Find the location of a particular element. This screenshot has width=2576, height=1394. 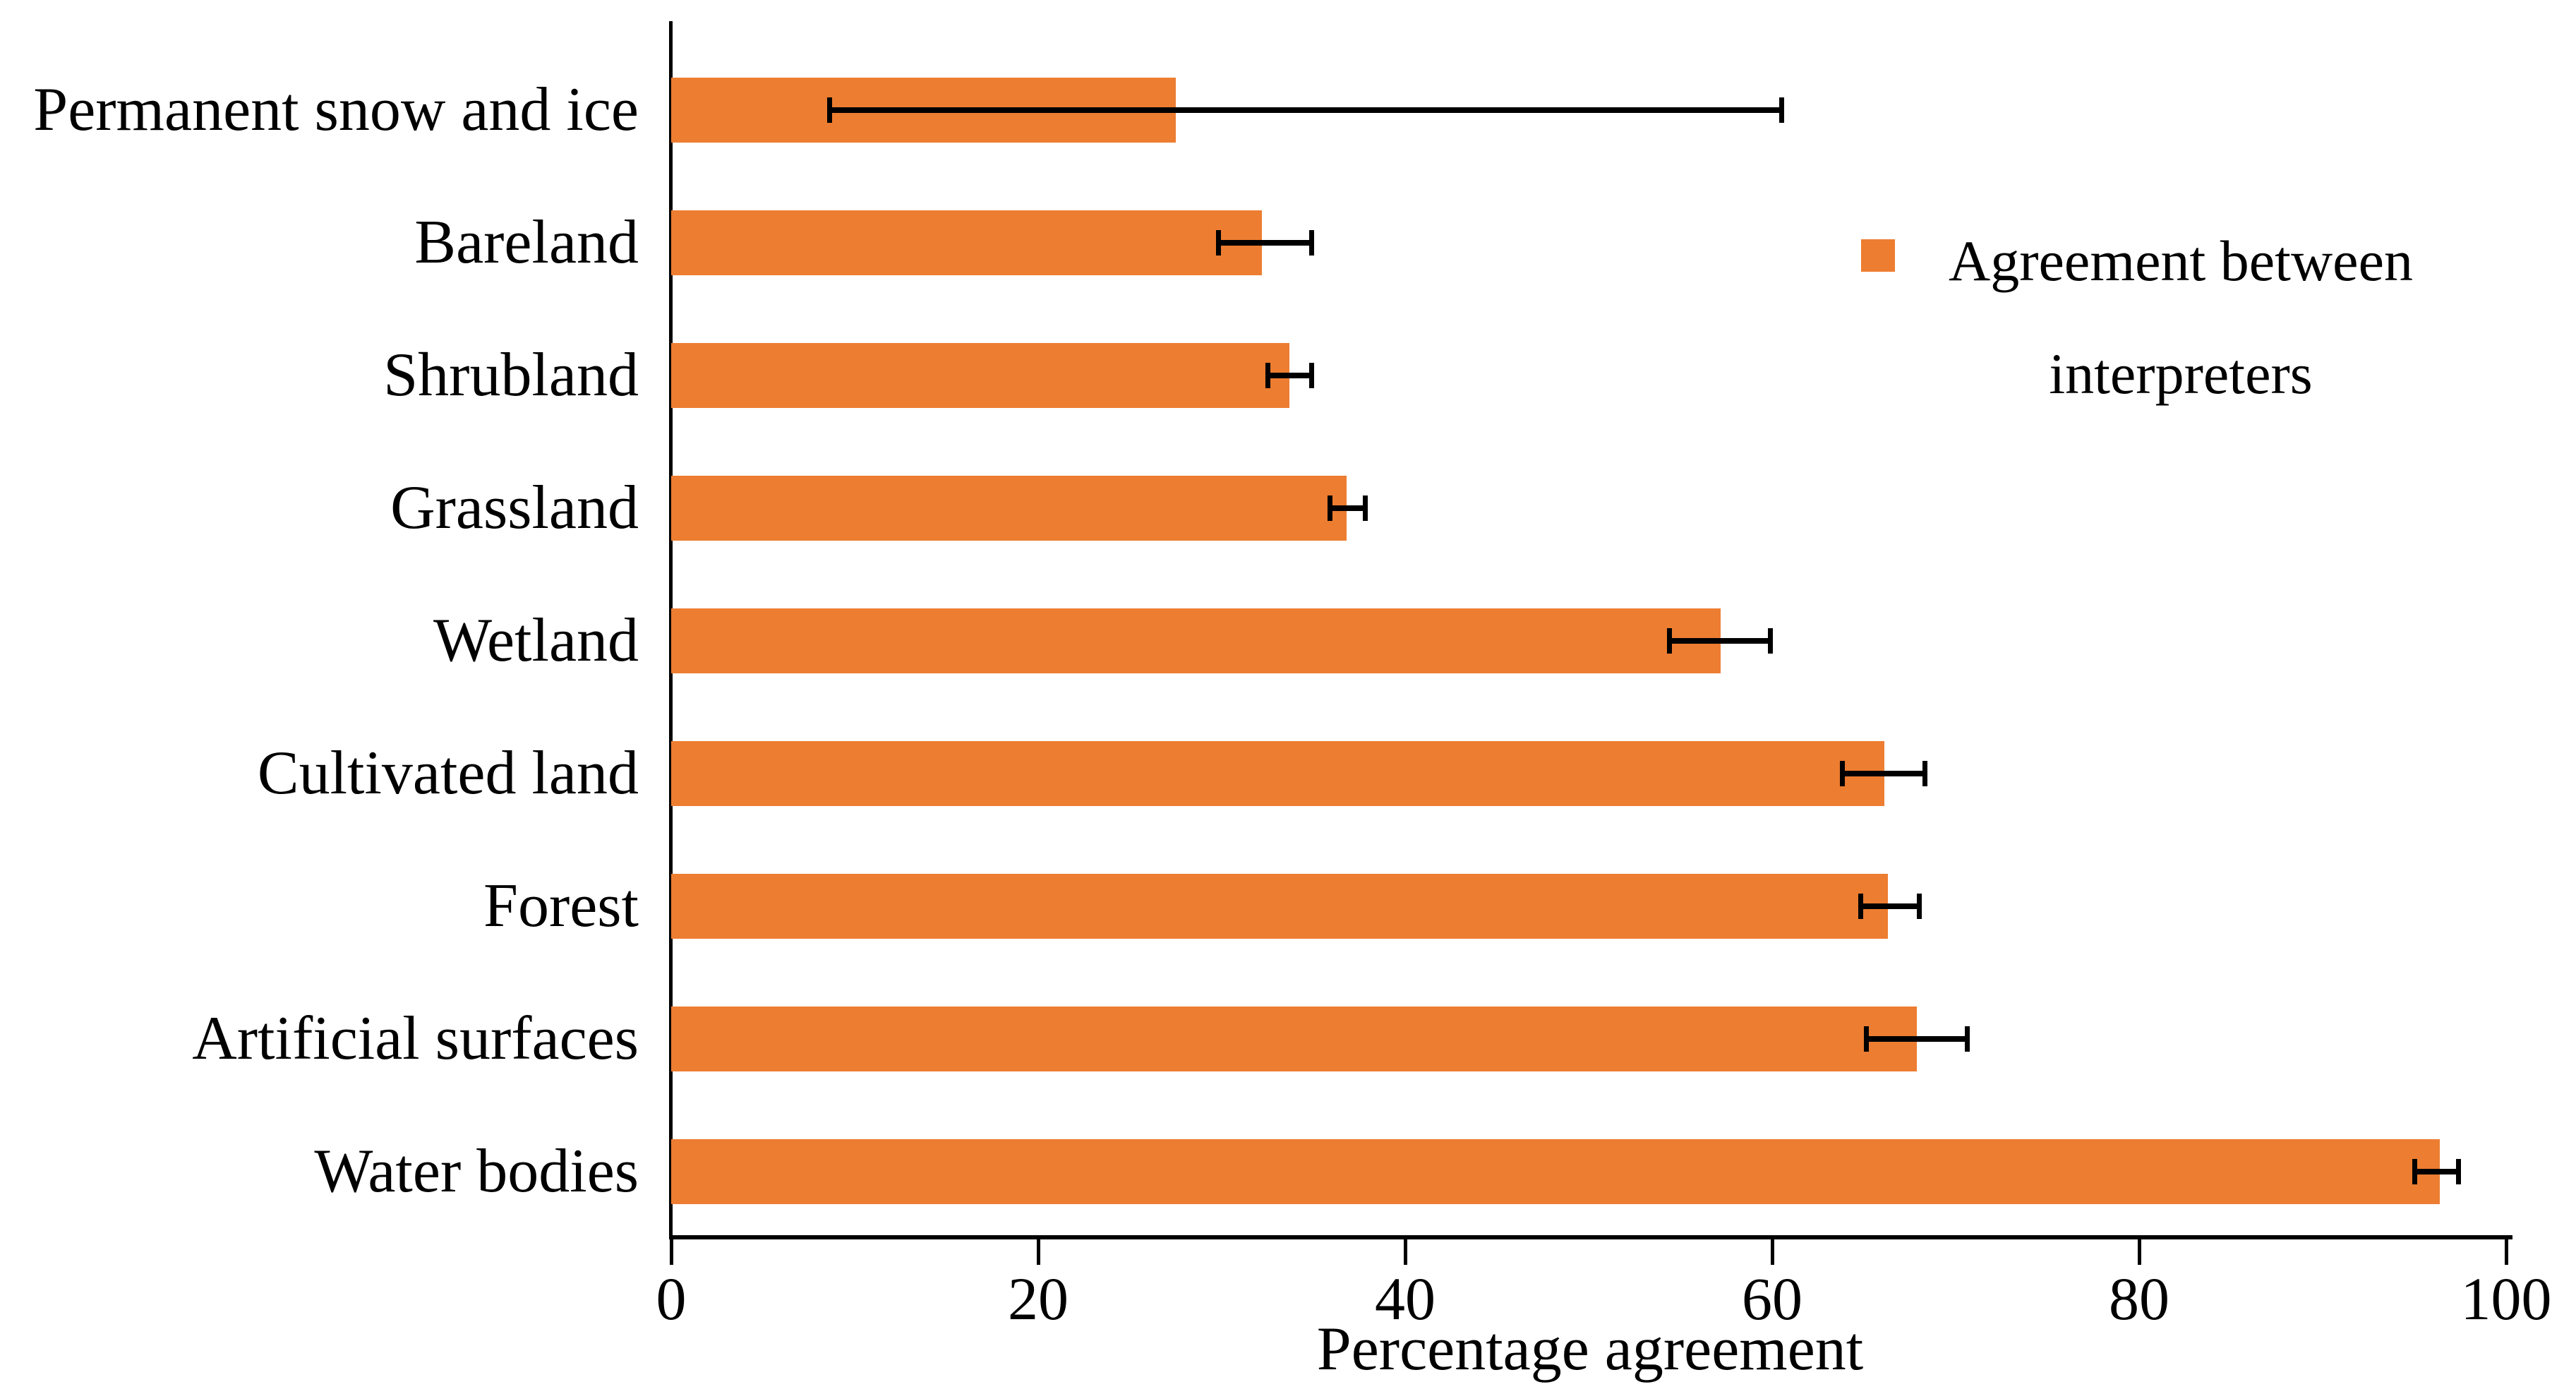

x-axis-title: Percentage agreement is located at coordinates (1590, 1349).